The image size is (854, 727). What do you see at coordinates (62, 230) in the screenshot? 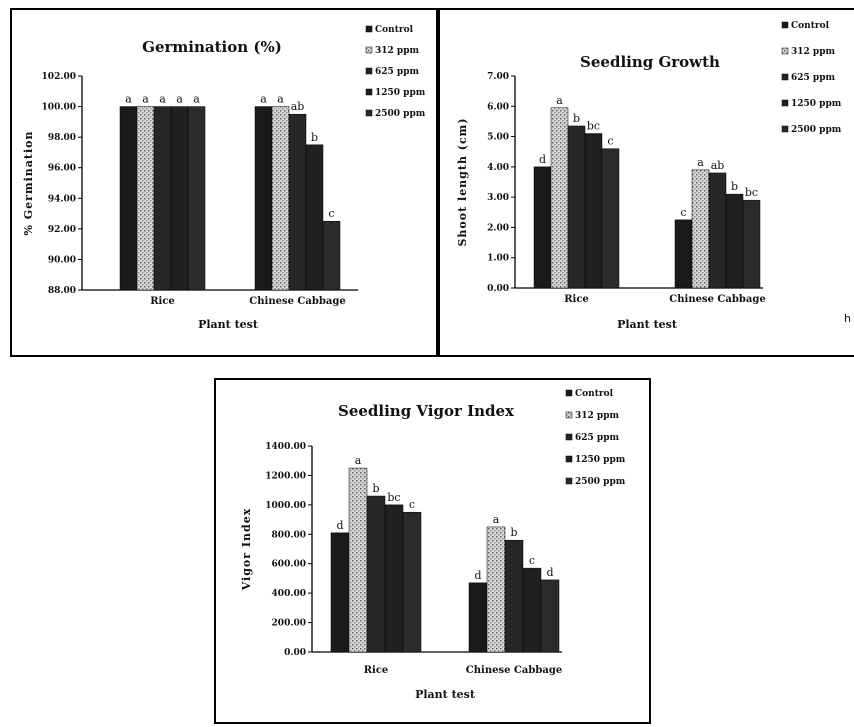
I see `y-tick-label: 92.00` at bounding box center [62, 230].